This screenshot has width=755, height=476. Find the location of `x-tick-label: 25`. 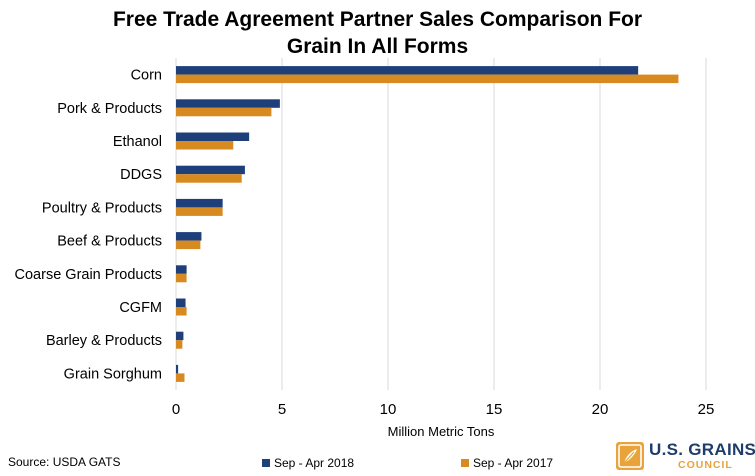

x-tick-label: 25 is located at coordinates (706, 409).